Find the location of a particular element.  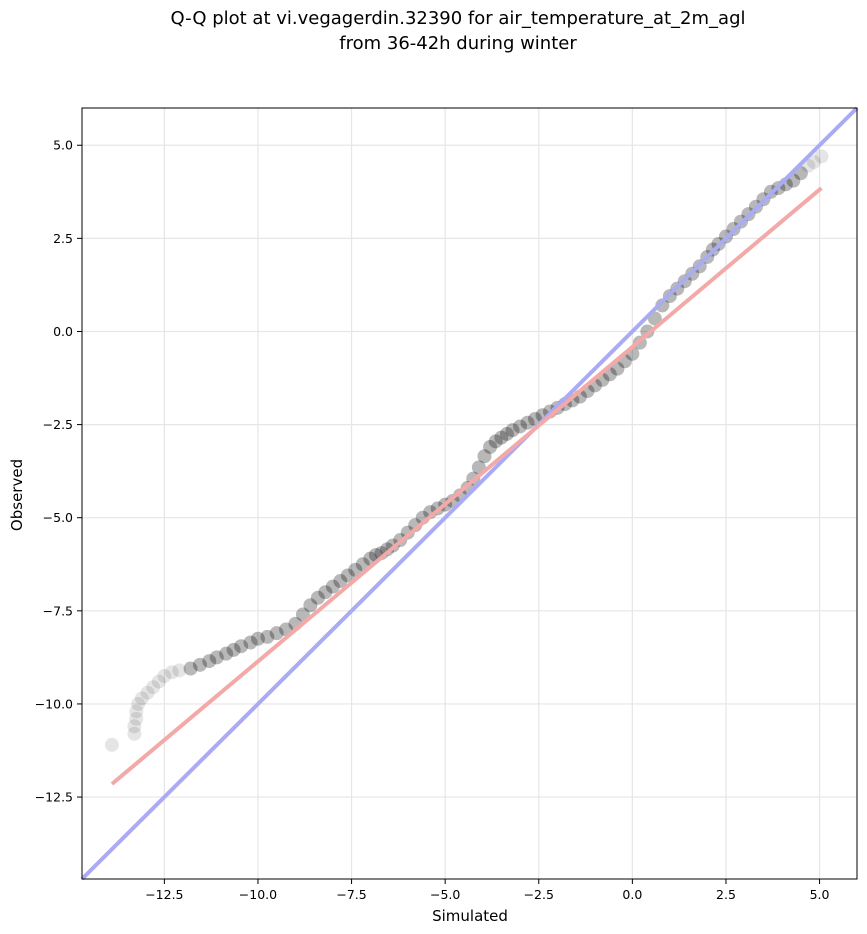

x-axis-label: Simulated is located at coordinates (470, 916).